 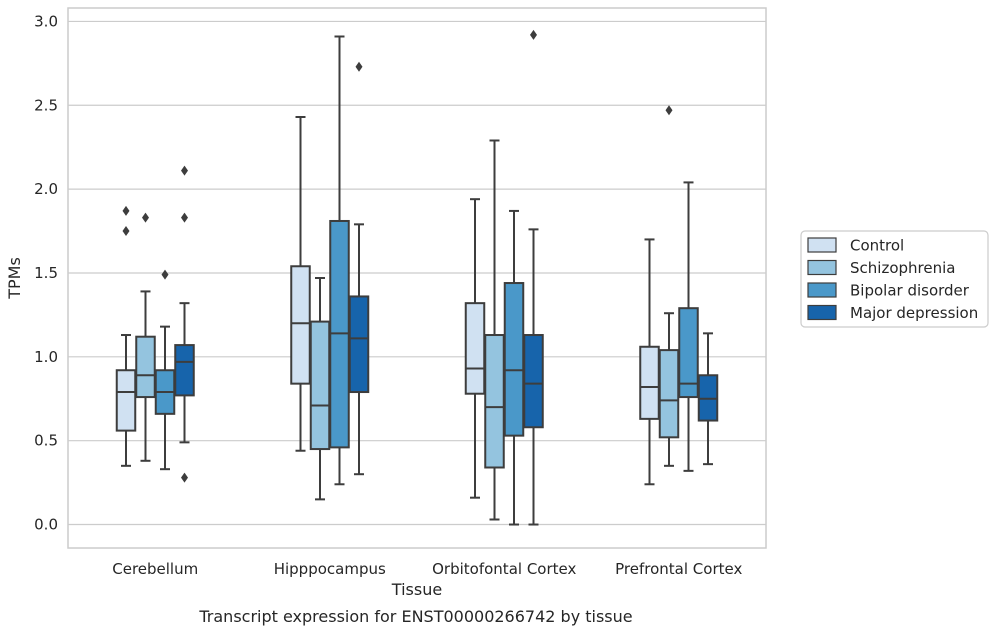 What do you see at coordinates (416, 589) in the screenshot?
I see `x-axis-label: Tissue` at bounding box center [416, 589].